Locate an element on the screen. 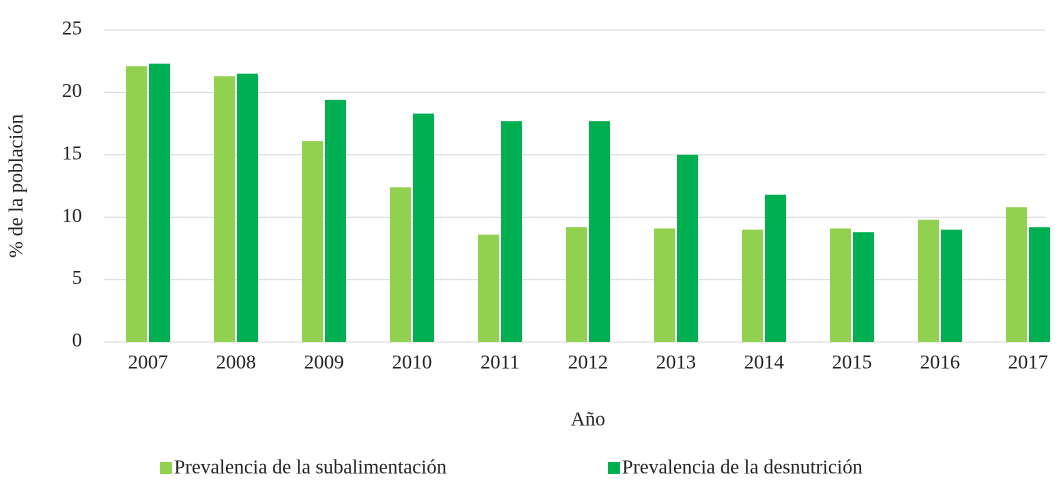 The image size is (1062, 490). y-tick-label: 25 is located at coordinates (72, 29).